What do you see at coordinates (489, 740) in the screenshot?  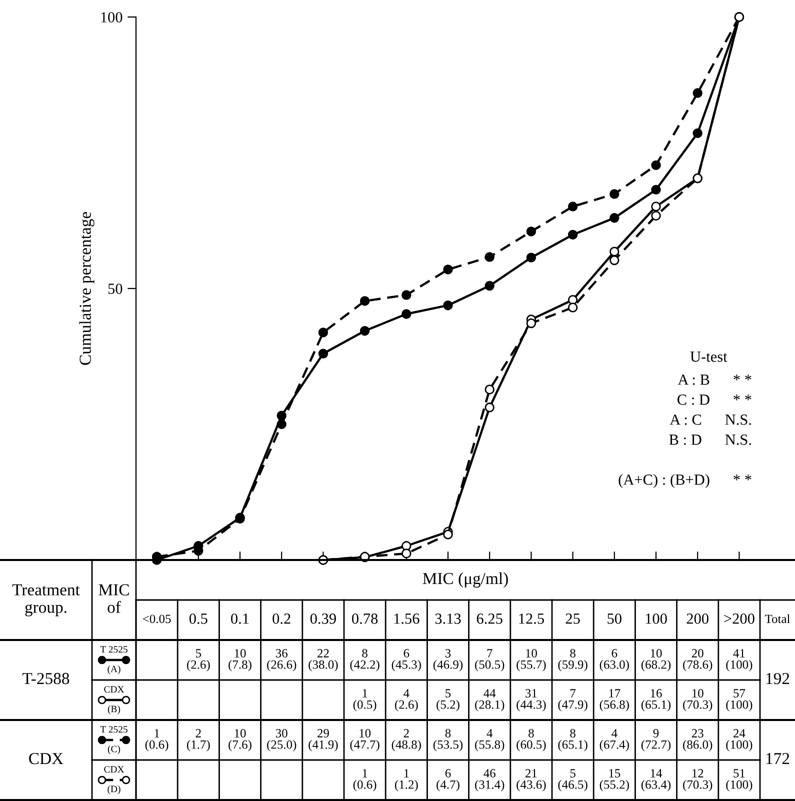 I see `data-label: 4 (55.8)` at bounding box center [489, 740].